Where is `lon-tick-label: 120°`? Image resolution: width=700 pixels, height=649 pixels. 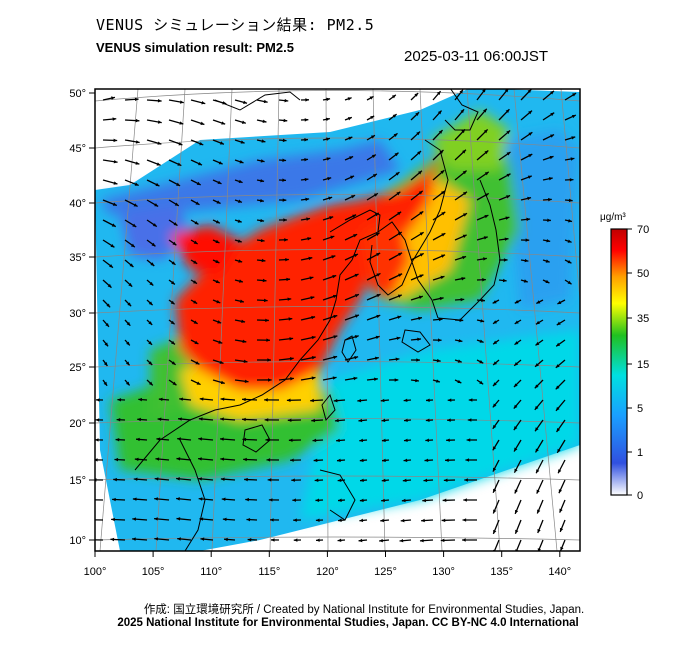 lon-tick-label: 120° is located at coordinates (327, 572).